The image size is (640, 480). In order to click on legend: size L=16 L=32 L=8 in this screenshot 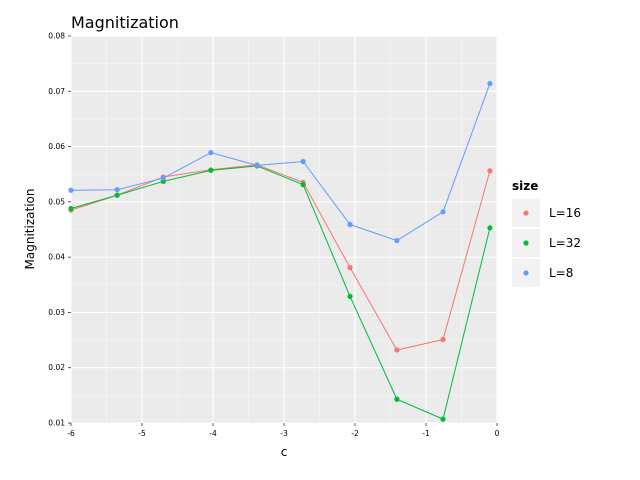, I will do `click(546, 233)`.